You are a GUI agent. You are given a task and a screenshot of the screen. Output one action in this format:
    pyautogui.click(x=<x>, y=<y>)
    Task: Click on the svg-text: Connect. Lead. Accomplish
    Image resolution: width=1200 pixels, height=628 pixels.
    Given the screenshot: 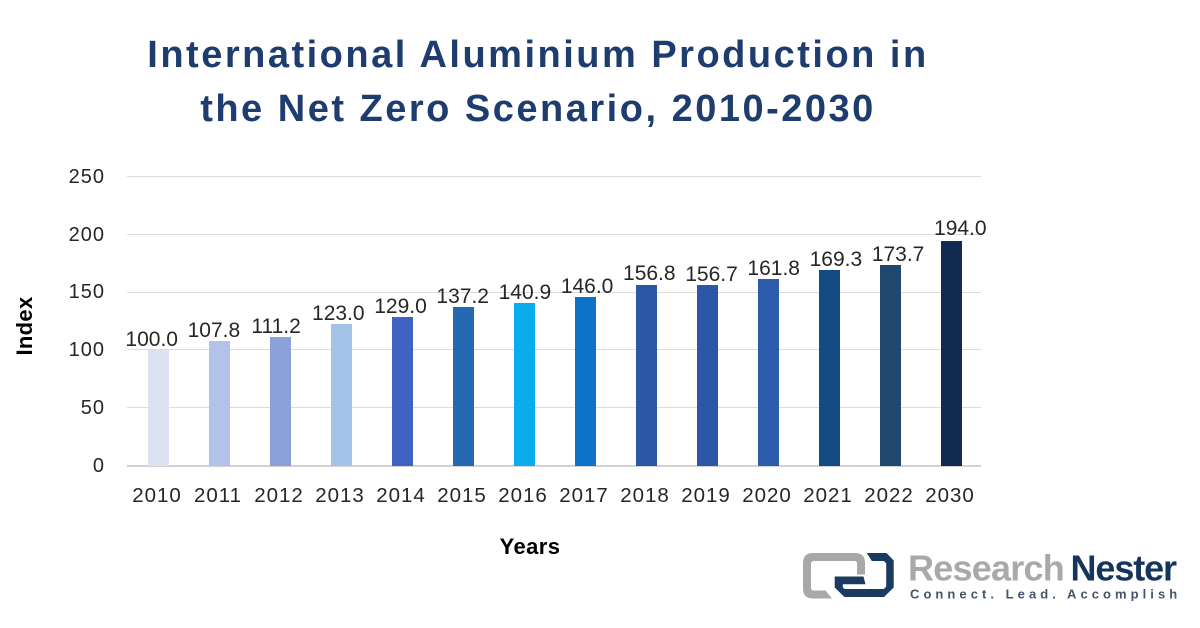 What is the action you would take?
    pyautogui.click(x=1045, y=594)
    